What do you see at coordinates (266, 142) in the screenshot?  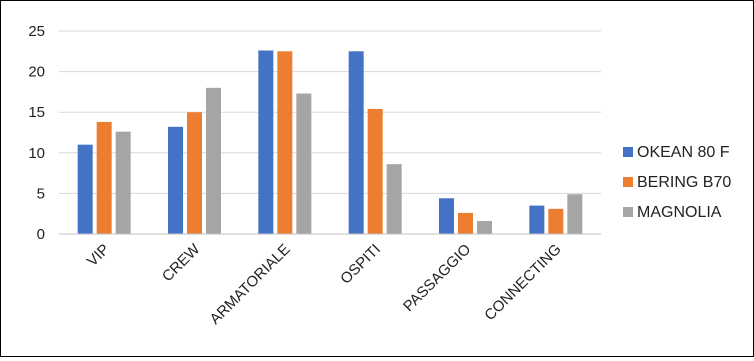 I see `bar-armatoriale-okean-80-f` at bounding box center [266, 142].